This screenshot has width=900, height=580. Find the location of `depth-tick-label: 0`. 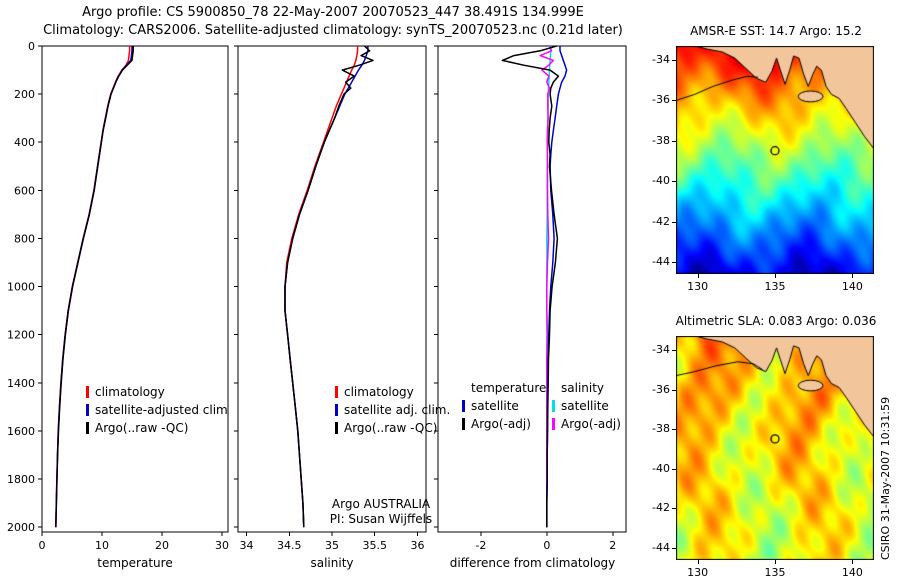

depth-tick-label: 0 is located at coordinates (31, 46).